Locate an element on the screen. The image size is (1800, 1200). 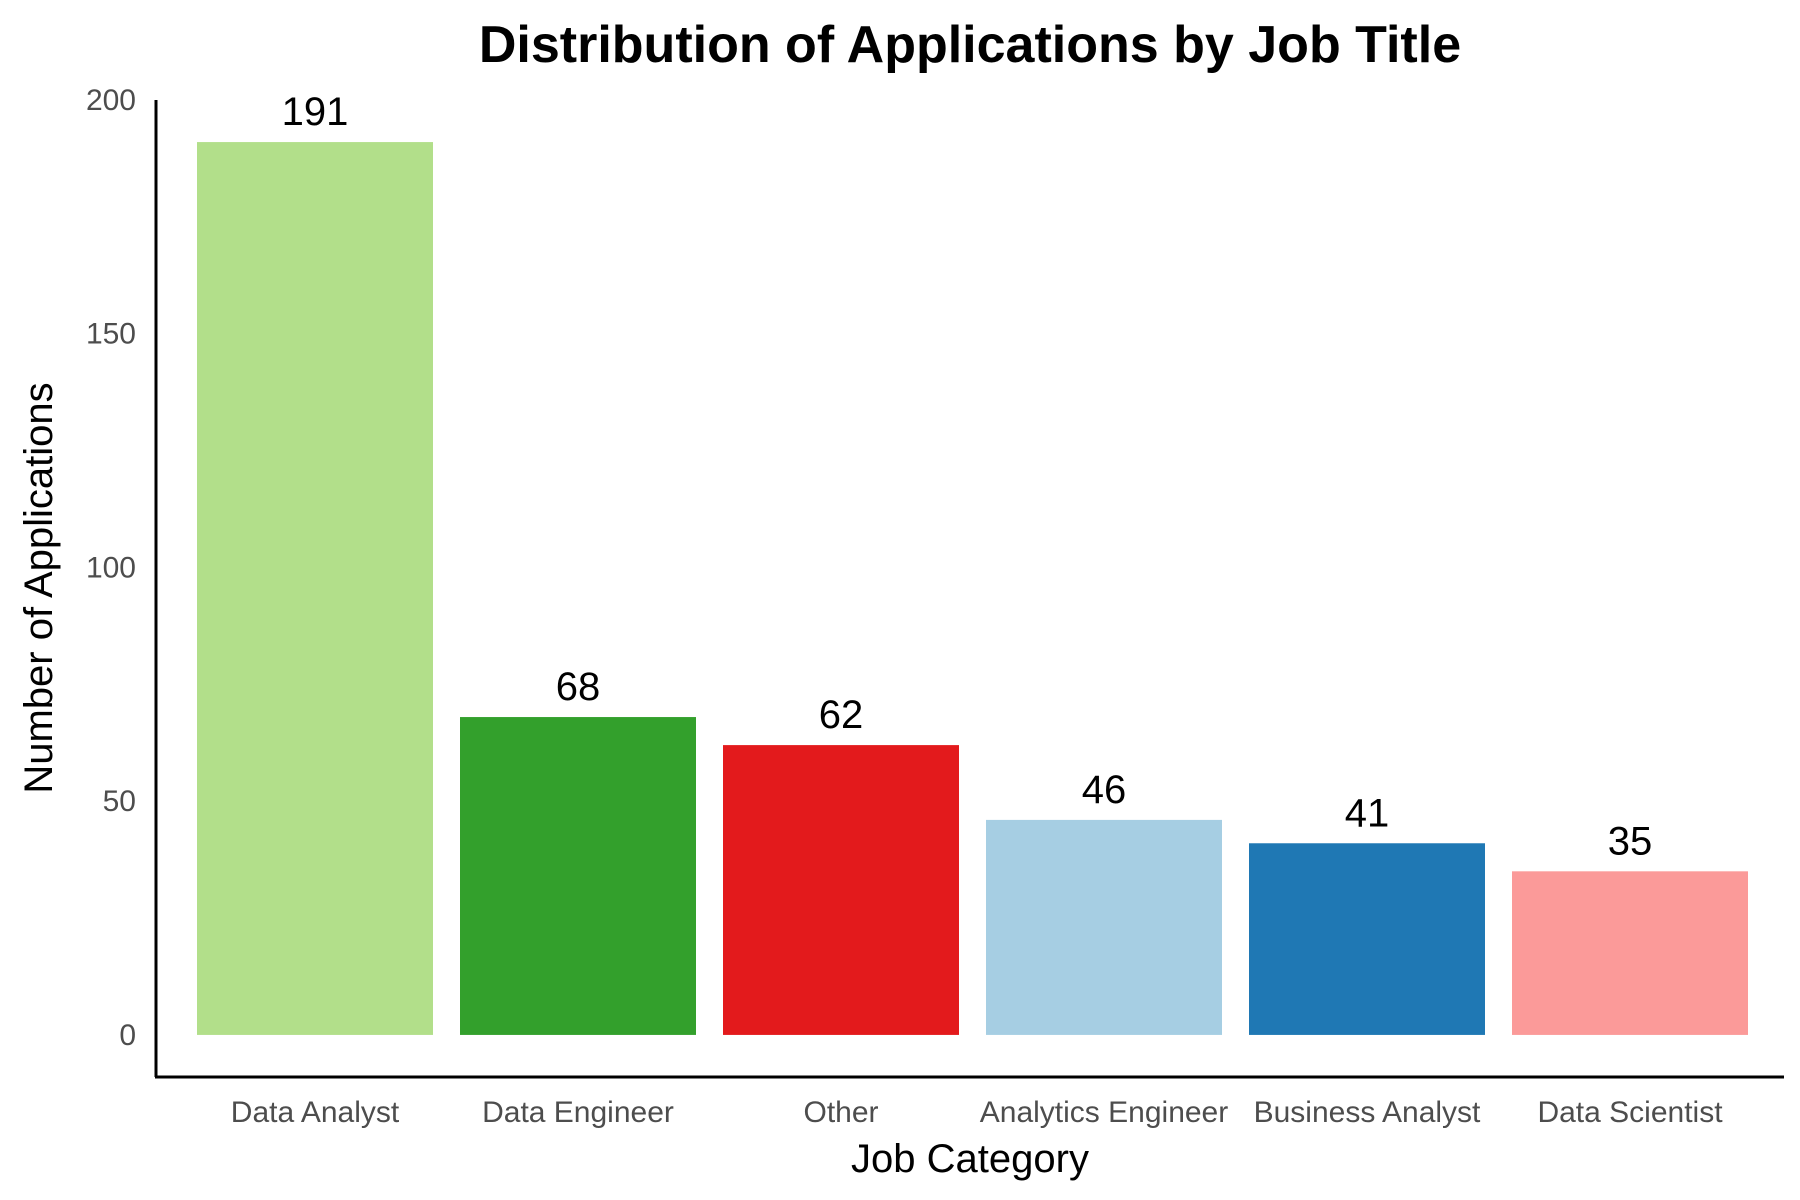
y-axis-ticks: 0 50 100 150 200 is located at coordinates (111, 568).